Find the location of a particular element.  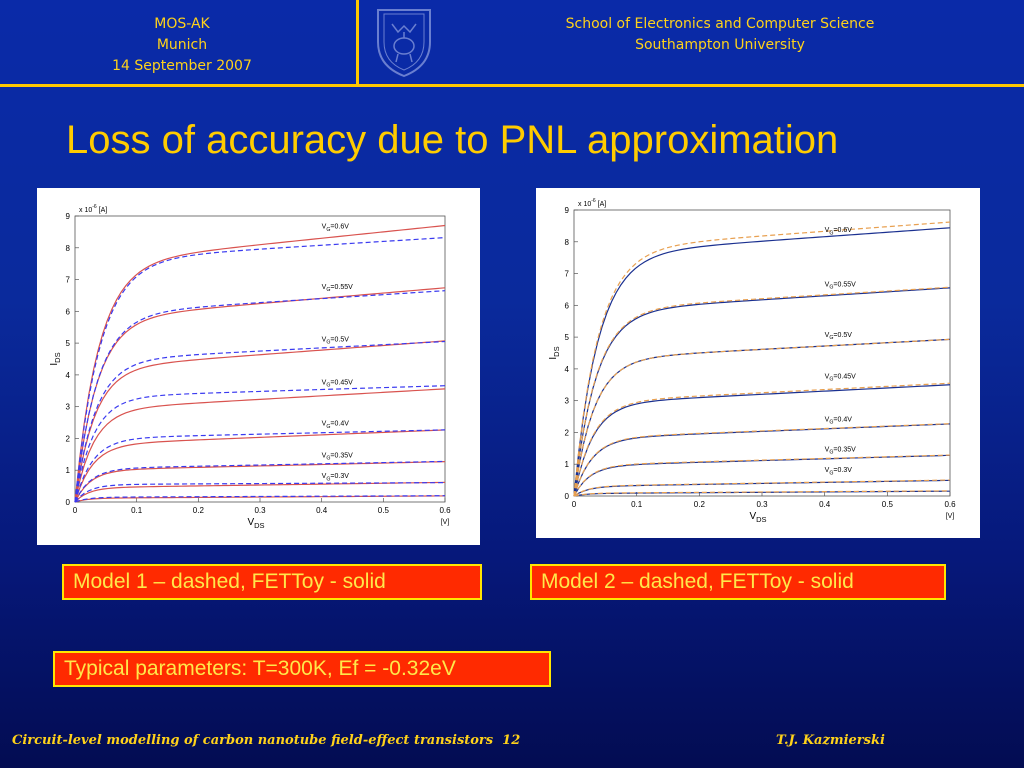

caption-model1: Model 1 – dashed, FETToy - solid is located at coordinates (272, 582).